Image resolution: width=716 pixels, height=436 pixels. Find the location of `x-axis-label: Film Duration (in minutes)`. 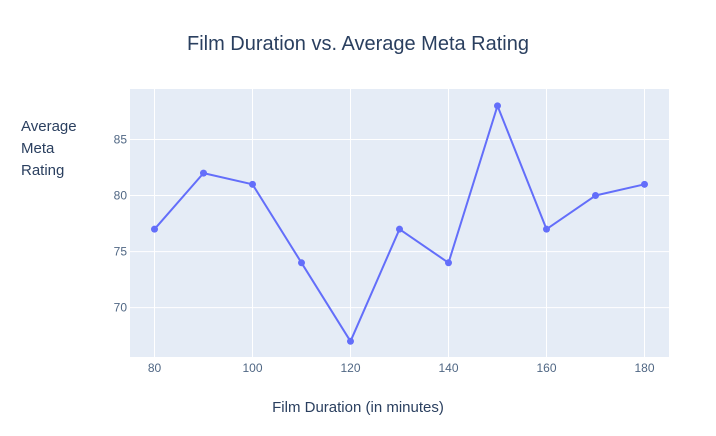

x-axis-label: Film Duration (in minutes) is located at coordinates (358, 407).